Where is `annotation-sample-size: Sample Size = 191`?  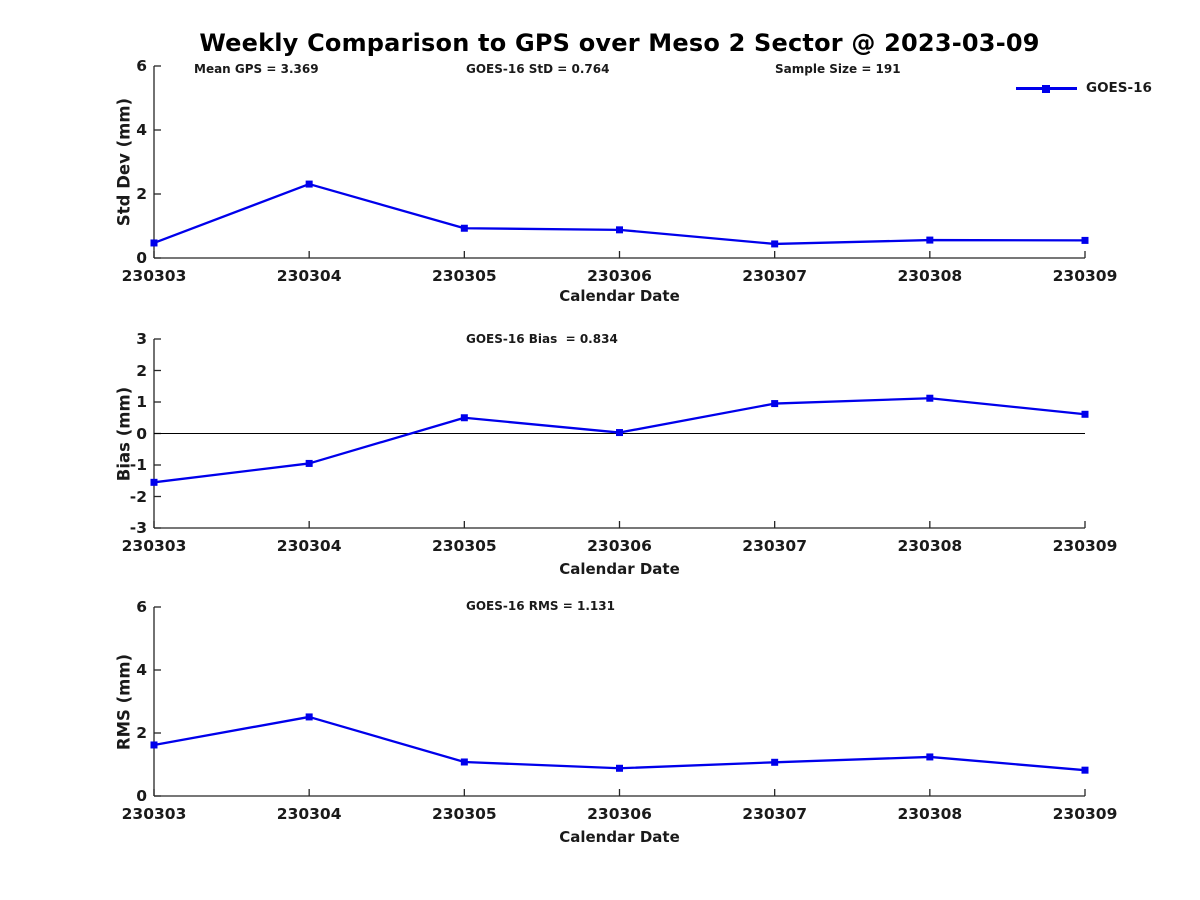 annotation-sample-size: Sample Size = 191 is located at coordinates (838, 69).